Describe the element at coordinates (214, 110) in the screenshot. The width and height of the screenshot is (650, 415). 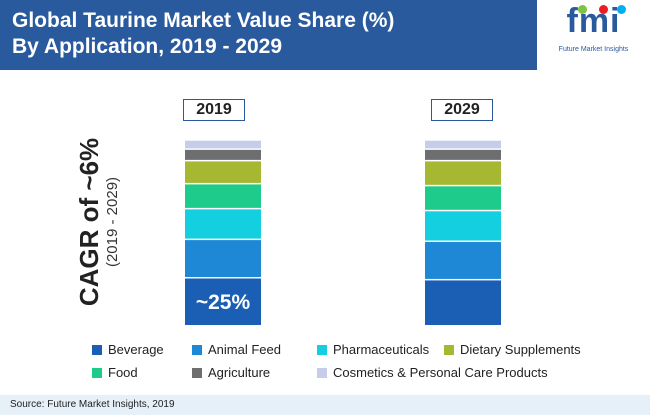
I see `year-label-2019: 2019` at that location.